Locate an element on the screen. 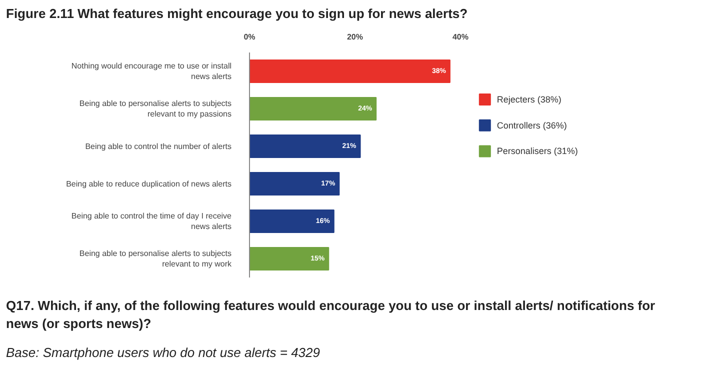 Image resolution: width=728 pixels, height=378 pixels. y-tick-label: Being able to reduce duplication of news alerts is located at coordinates (149, 183).